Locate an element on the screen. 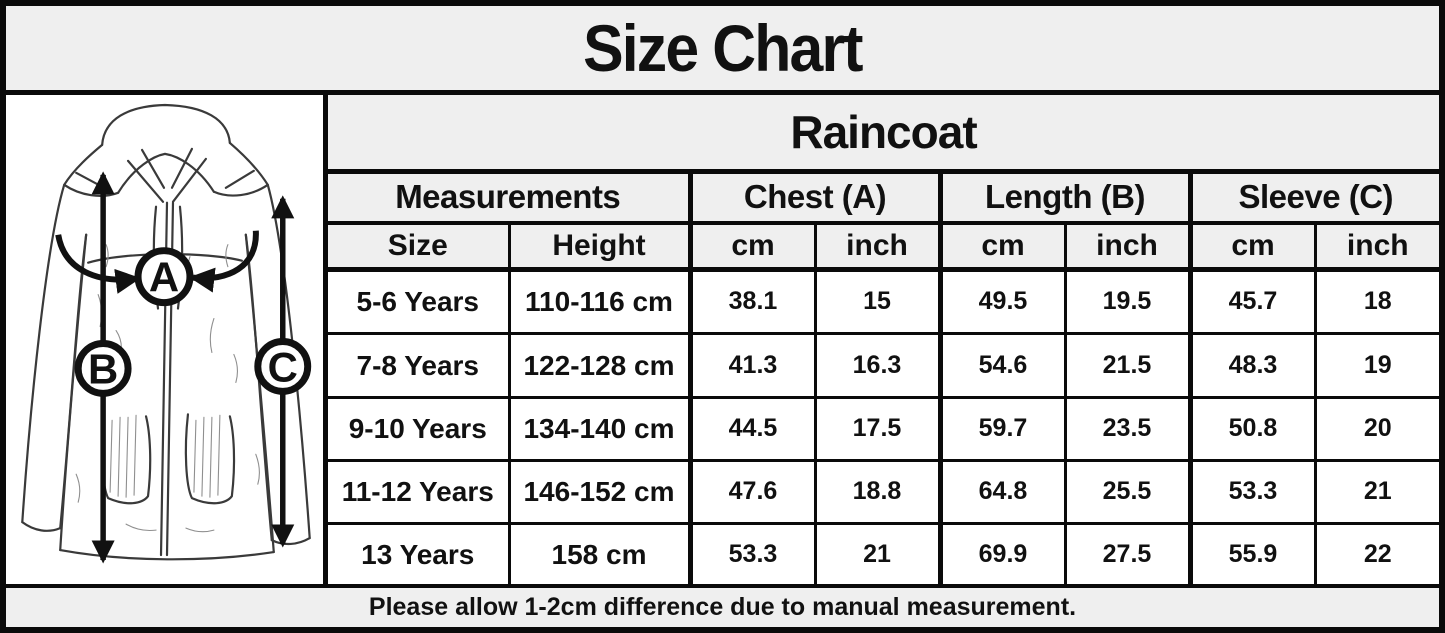  cell-chest-inch: 18.8 is located at coordinates (877, 492).